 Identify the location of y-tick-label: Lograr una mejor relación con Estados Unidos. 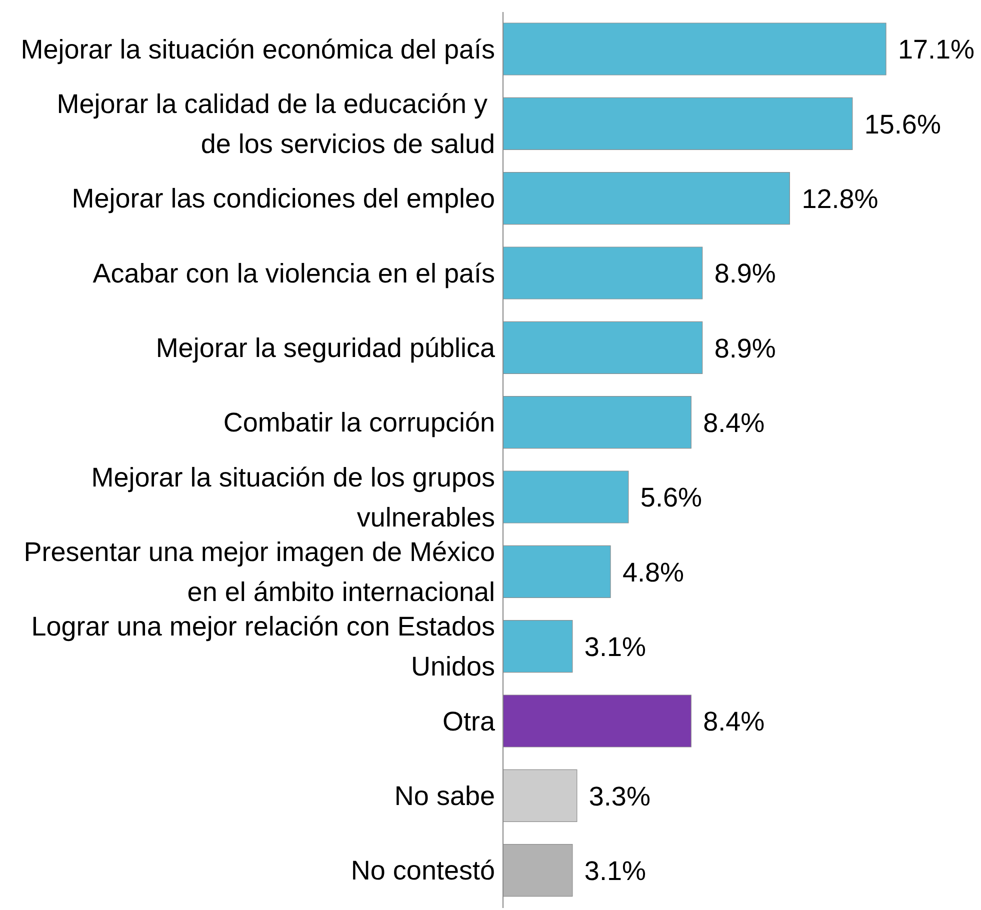
(263, 647).